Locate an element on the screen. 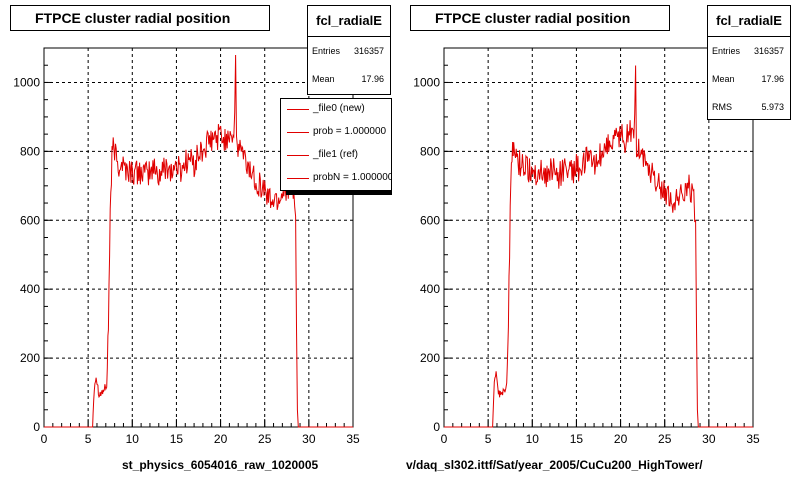 The height and width of the screenshot is (480, 800). legend-entry-text: _file1 (ref) is located at coordinates (336, 154).